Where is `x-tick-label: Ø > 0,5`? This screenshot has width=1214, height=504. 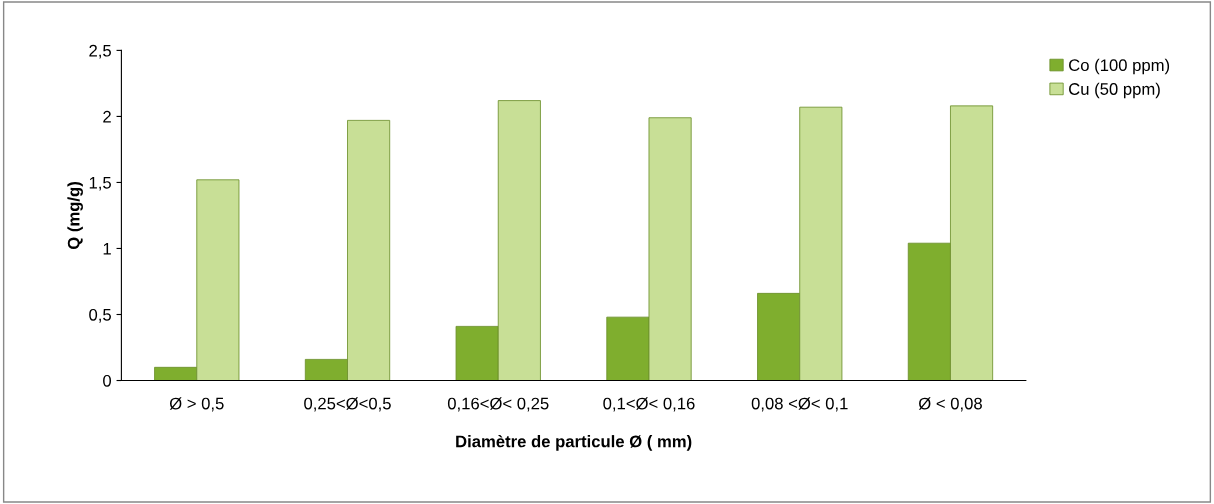 x-tick-label: Ø > 0,5 is located at coordinates (196, 404).